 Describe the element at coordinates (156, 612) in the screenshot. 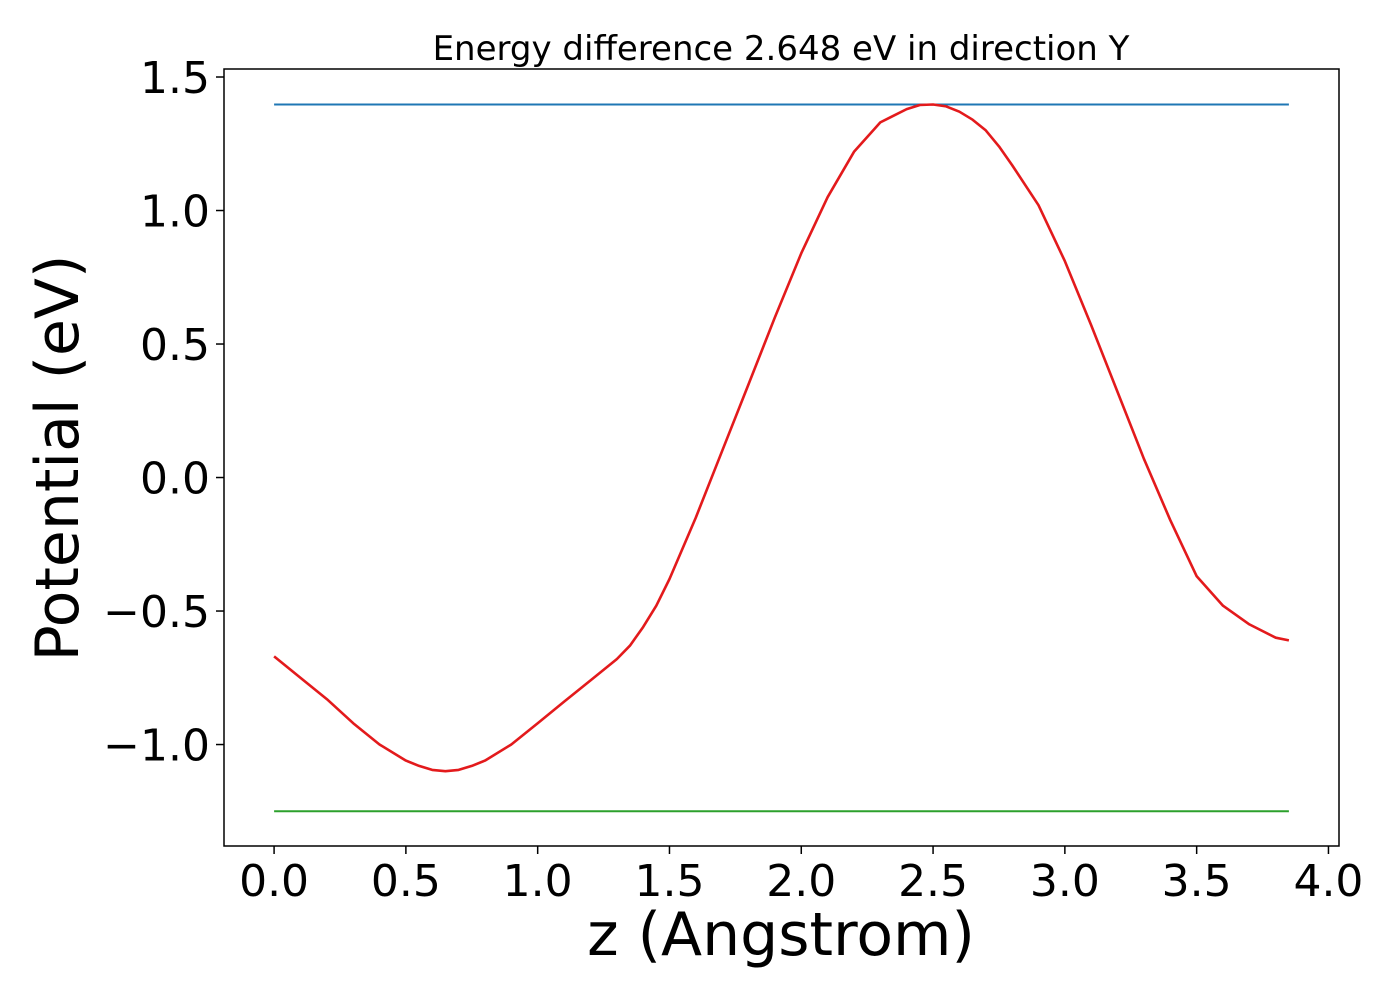

I see `y-tick-label: −0.5` at that location.